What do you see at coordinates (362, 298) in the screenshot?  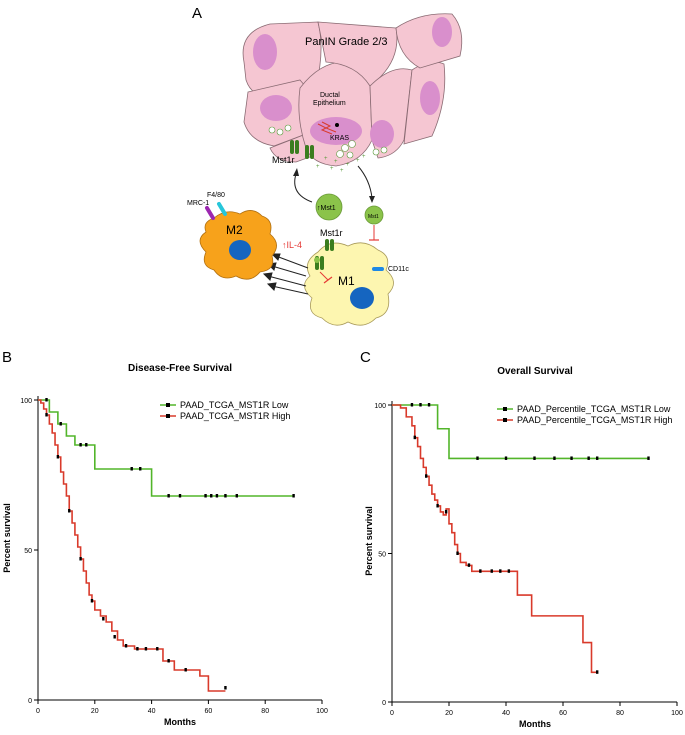 I see `m1-nucleus` at bounding box center [362, 298].